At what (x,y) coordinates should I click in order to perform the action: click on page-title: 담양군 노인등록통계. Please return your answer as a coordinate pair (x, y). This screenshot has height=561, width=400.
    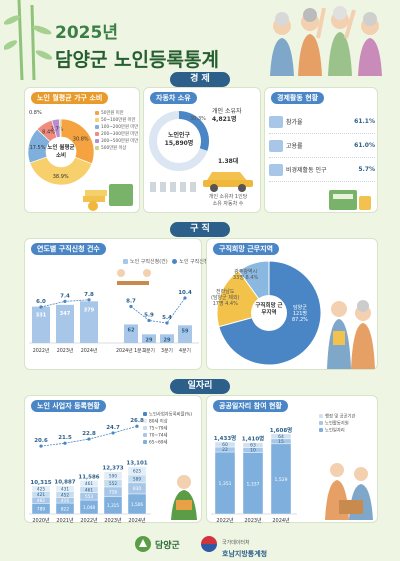
    Looking at the image, I should click on (137, 60).